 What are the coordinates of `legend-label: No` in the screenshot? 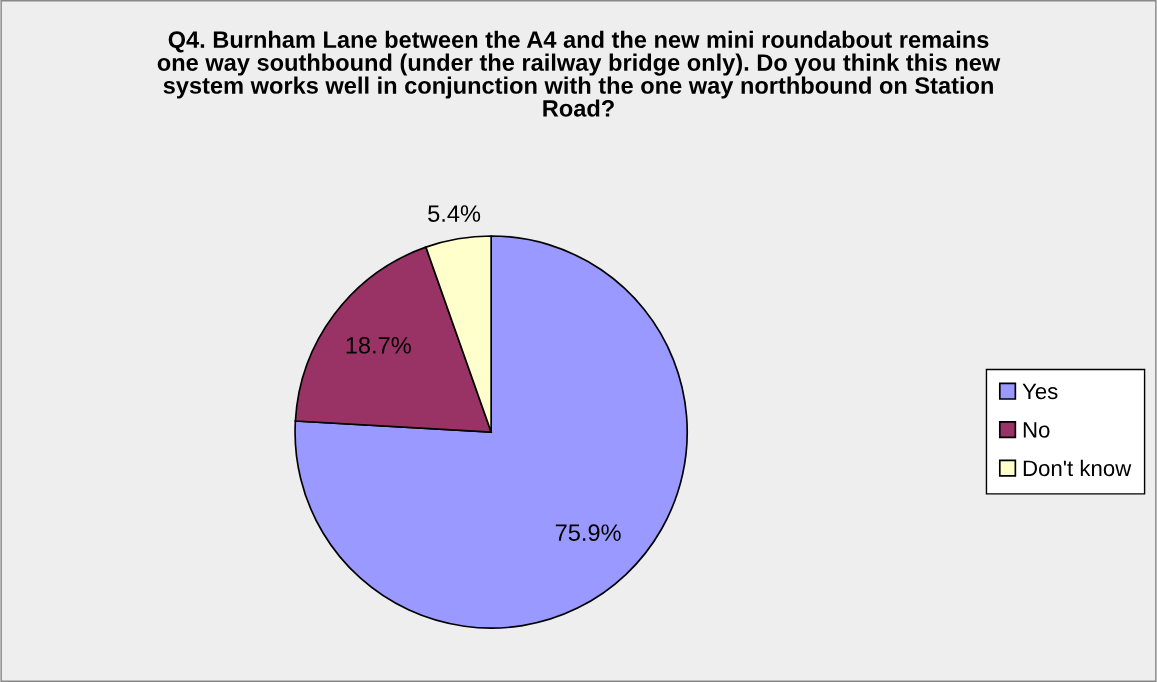 It's located at (1036, 430).